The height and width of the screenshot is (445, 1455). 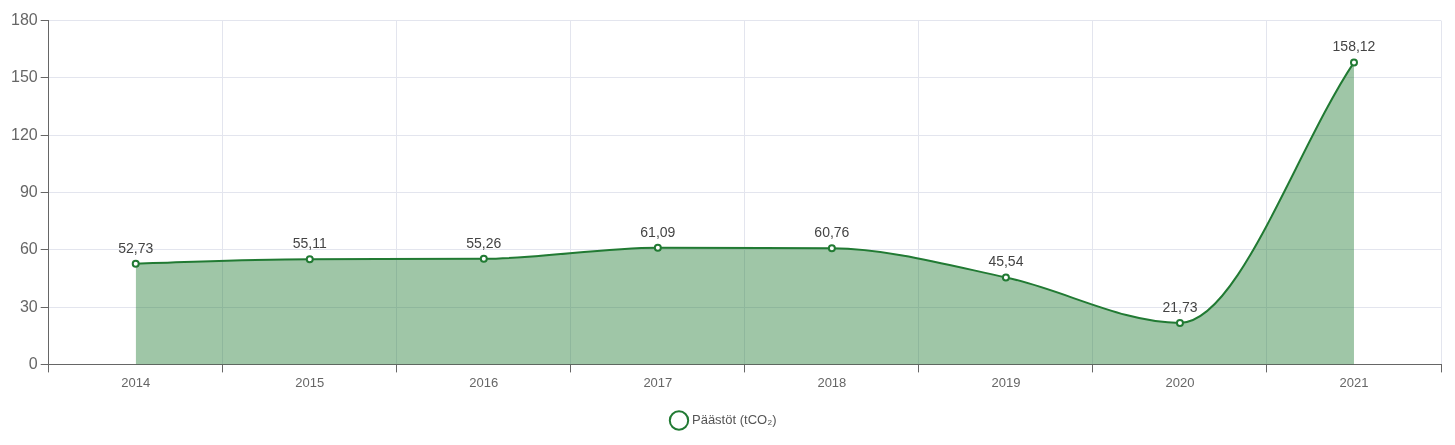 I want to click on x-tick-label: 2021, so click(x=1354, y=382).